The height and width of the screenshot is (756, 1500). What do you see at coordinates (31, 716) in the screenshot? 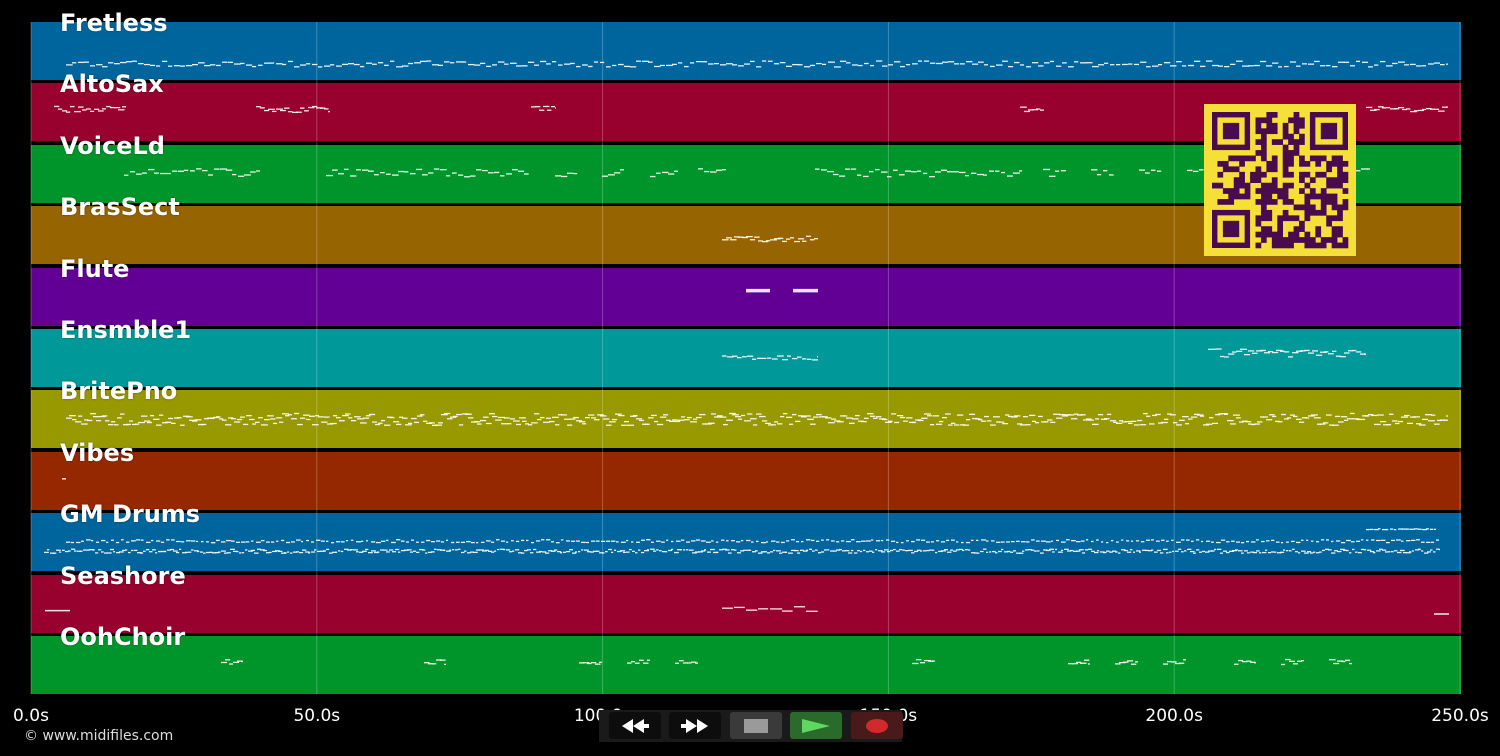
I see `tick-label: 0.0s` at bounding box center [31, 716].